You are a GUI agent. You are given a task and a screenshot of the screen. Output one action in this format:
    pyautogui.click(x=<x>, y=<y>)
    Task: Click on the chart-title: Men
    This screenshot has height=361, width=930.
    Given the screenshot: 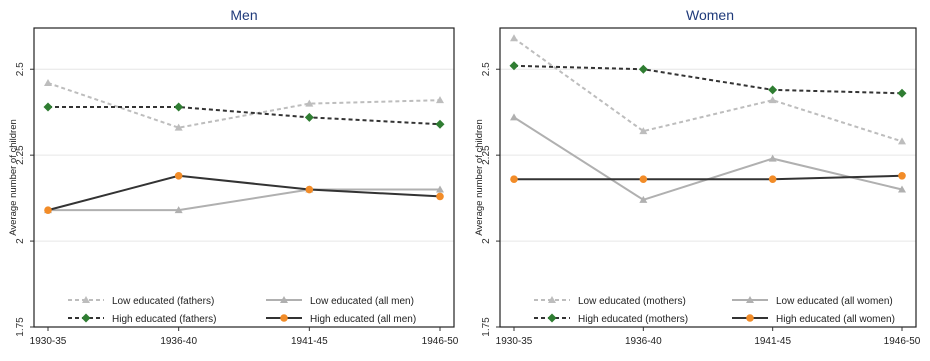 What is the action you would take?
    pyautogui.click(x=243, y=15)
    